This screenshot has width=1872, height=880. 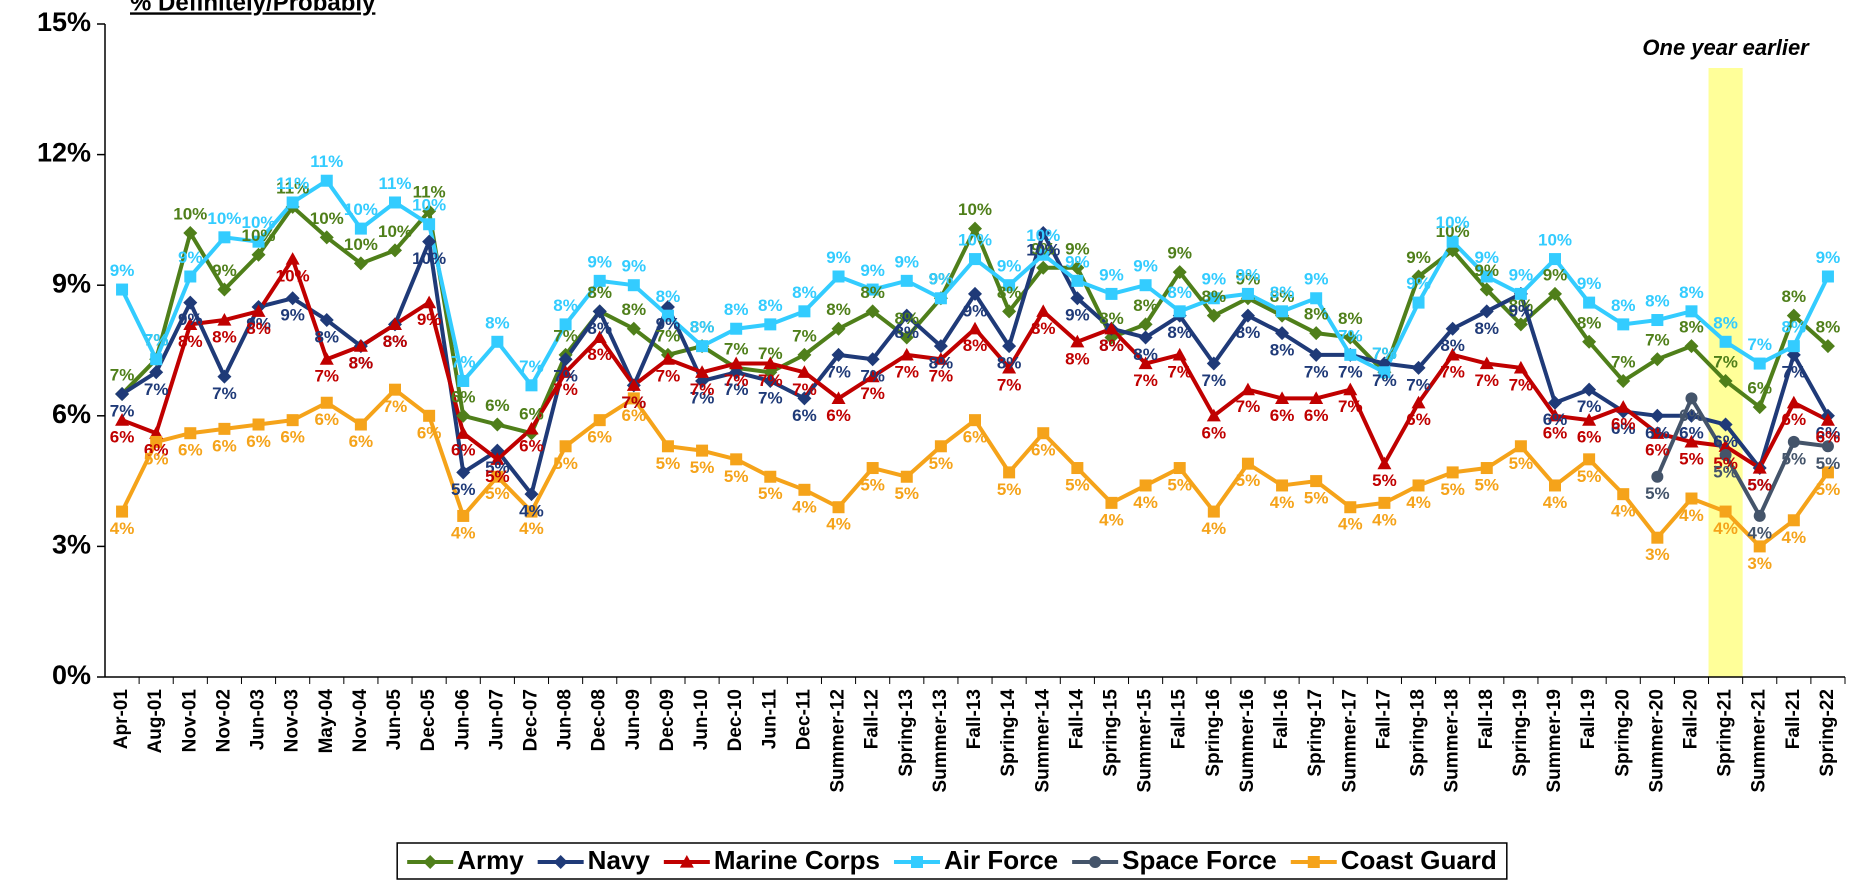 I want to click on x-tick-label: Summer-17, so click(x=1349, y=741).